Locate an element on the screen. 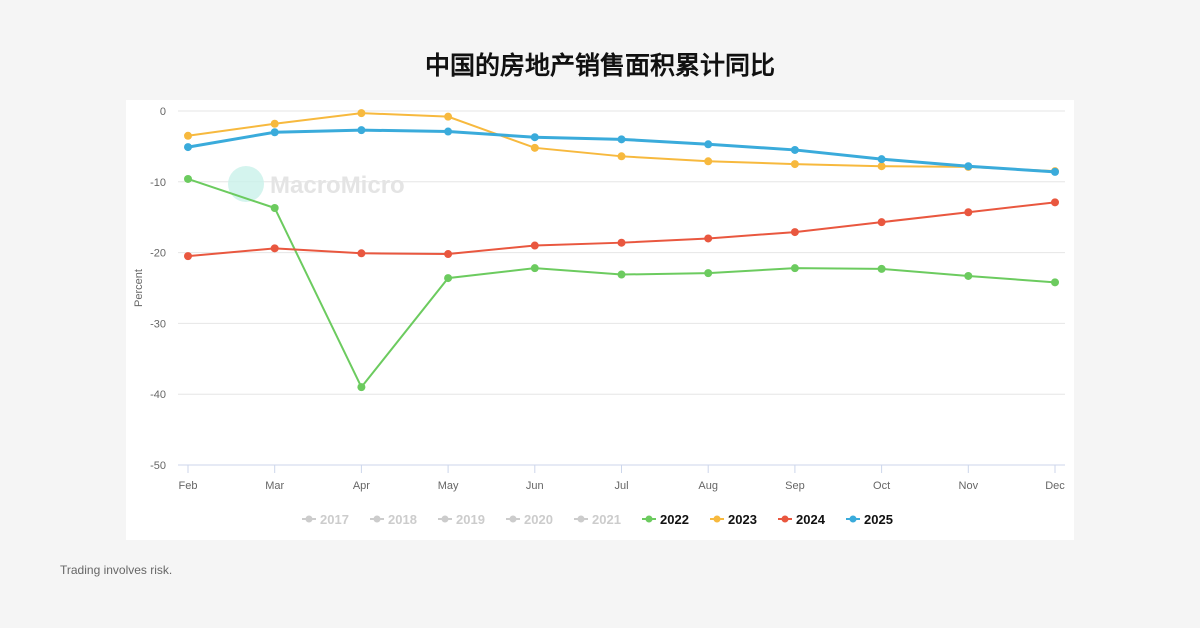 This screenshot has height=628, width=1200. x-tick-label: Dec is located at coordinates (1055, 486).